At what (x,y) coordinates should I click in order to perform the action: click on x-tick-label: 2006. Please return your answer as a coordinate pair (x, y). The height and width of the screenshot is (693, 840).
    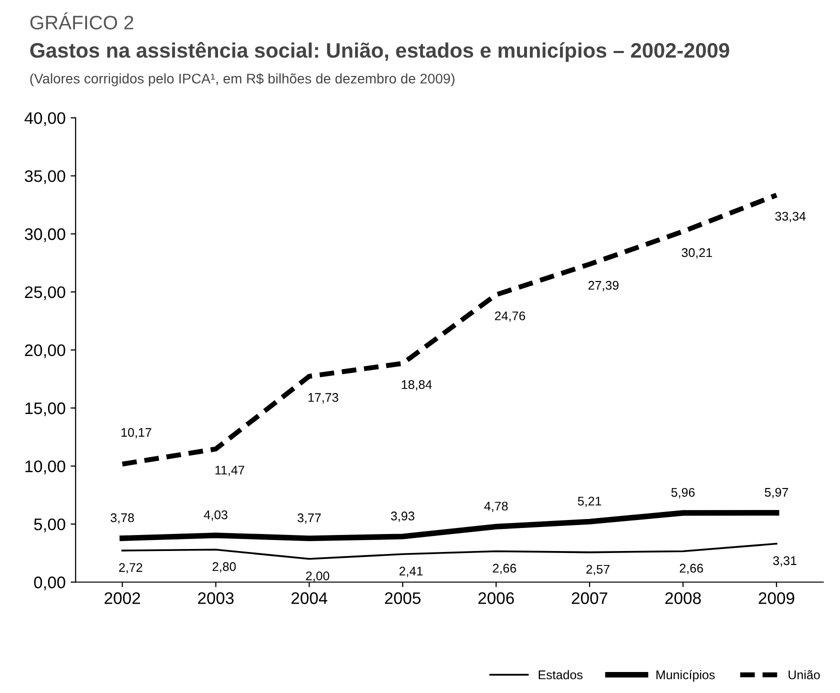
    Looking at the image, I should click on (496, 598).